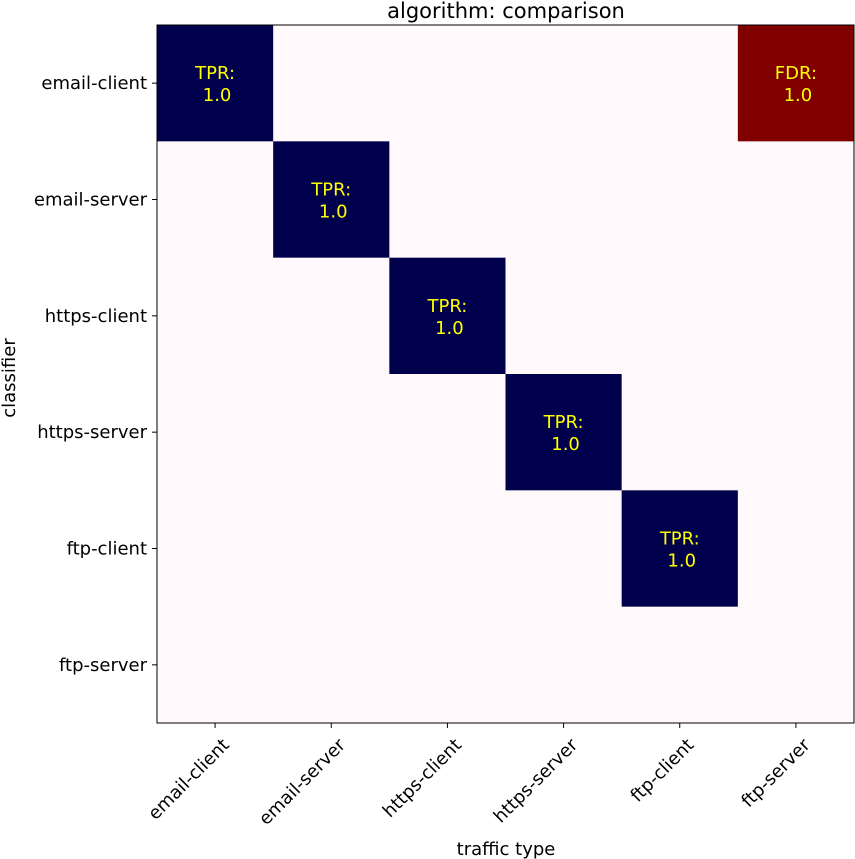  What do you see at coordinates (94, 83) in the screenshot?
I see `y-tick-label-email-client: email-client` at bounding box center [94, 83].